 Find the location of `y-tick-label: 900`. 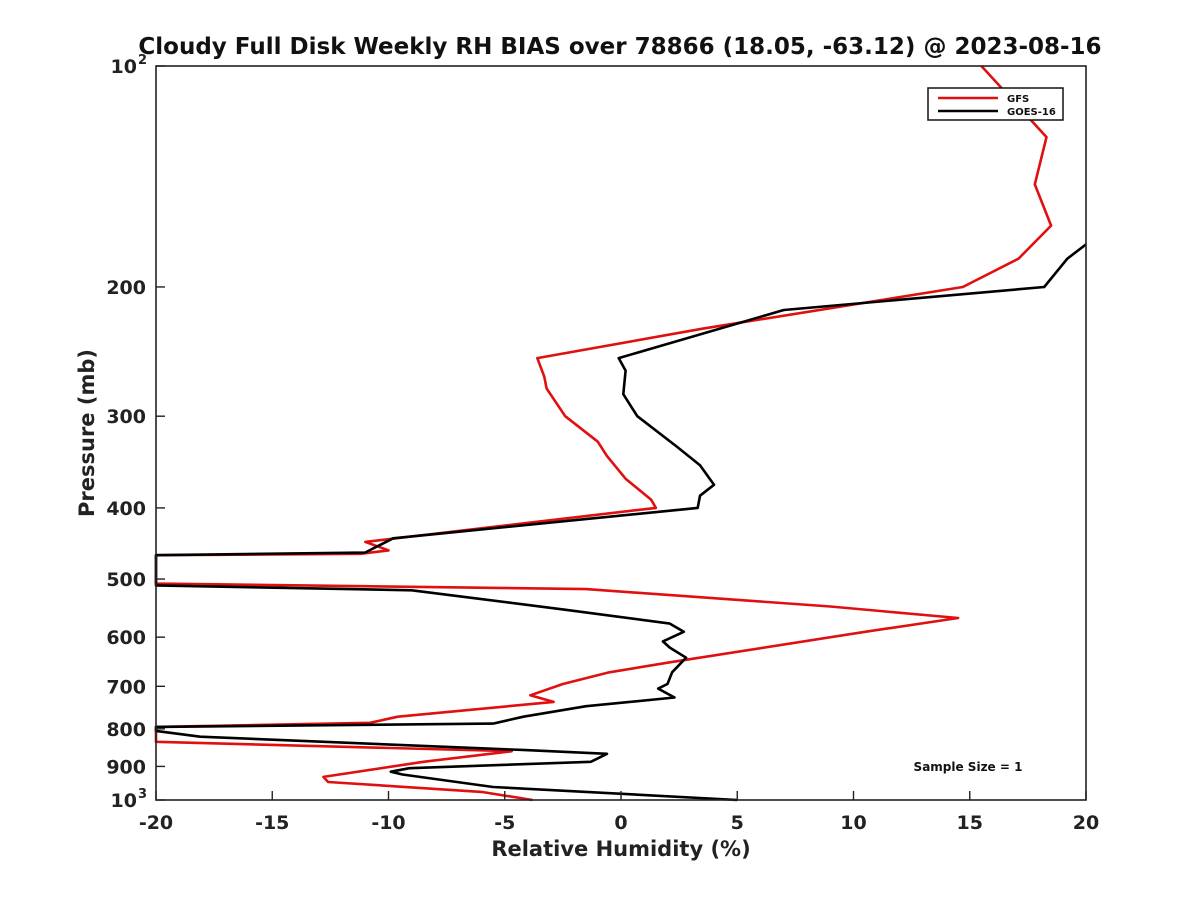

y-tick-label: 900 is located at coordinates (126, 767).